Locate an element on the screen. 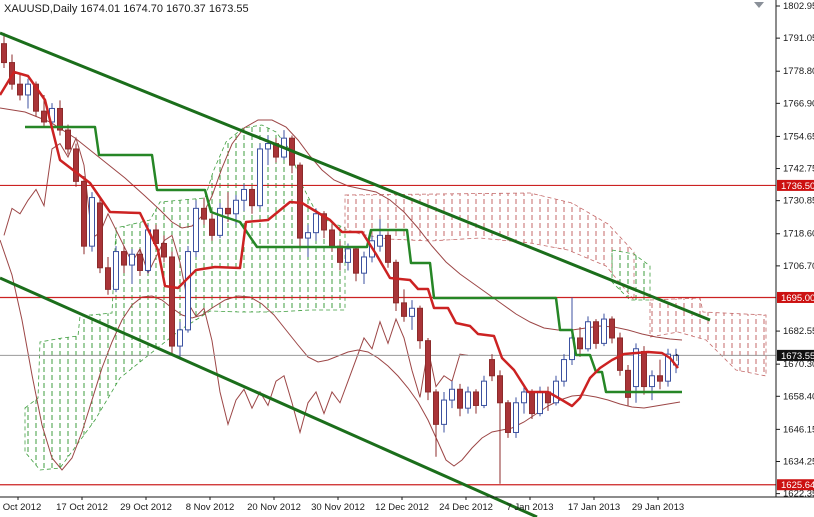 Image resolution: width=814 pixels, height=517 pixels. x-axis-label: 12 Dec 2012 is located at coordinates (402, 507).